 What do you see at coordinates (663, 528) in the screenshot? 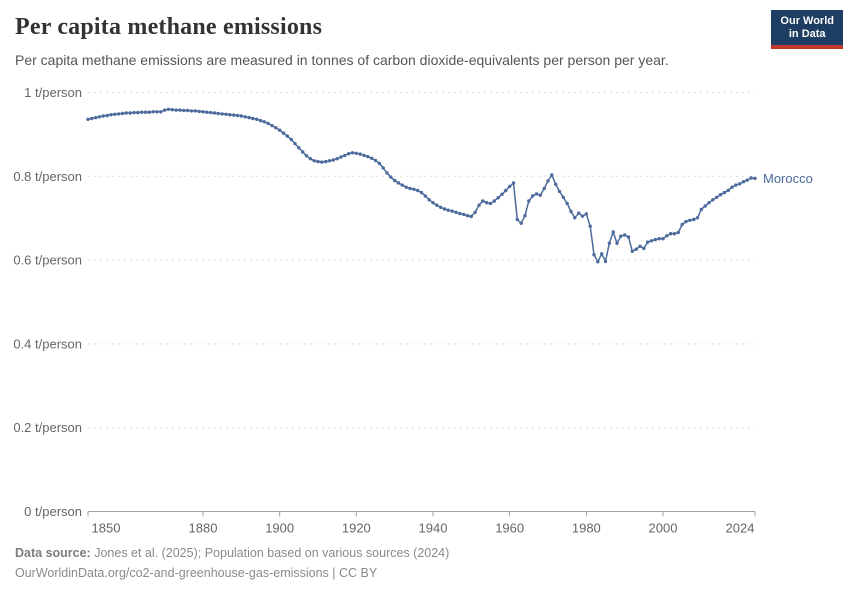
I see `x-axis-label: 2000` at bounding box center [663, 528].